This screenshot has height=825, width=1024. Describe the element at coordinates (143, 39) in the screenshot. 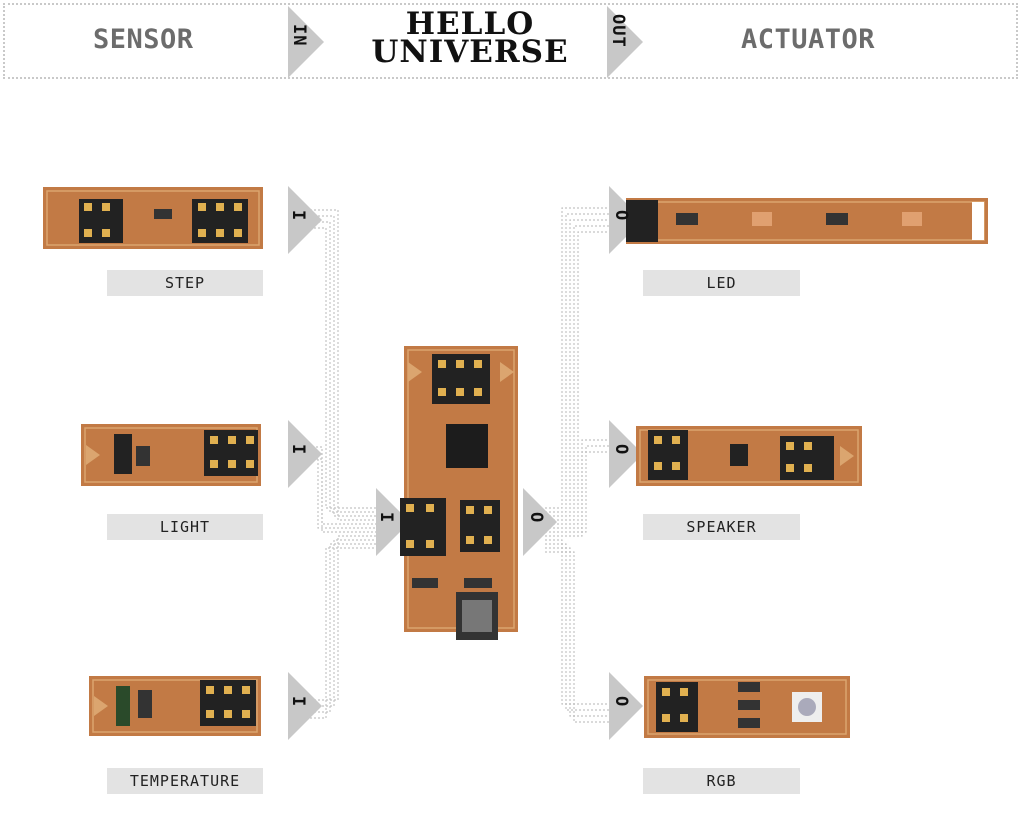

I see `sensor-title: SENSOR` at that location.